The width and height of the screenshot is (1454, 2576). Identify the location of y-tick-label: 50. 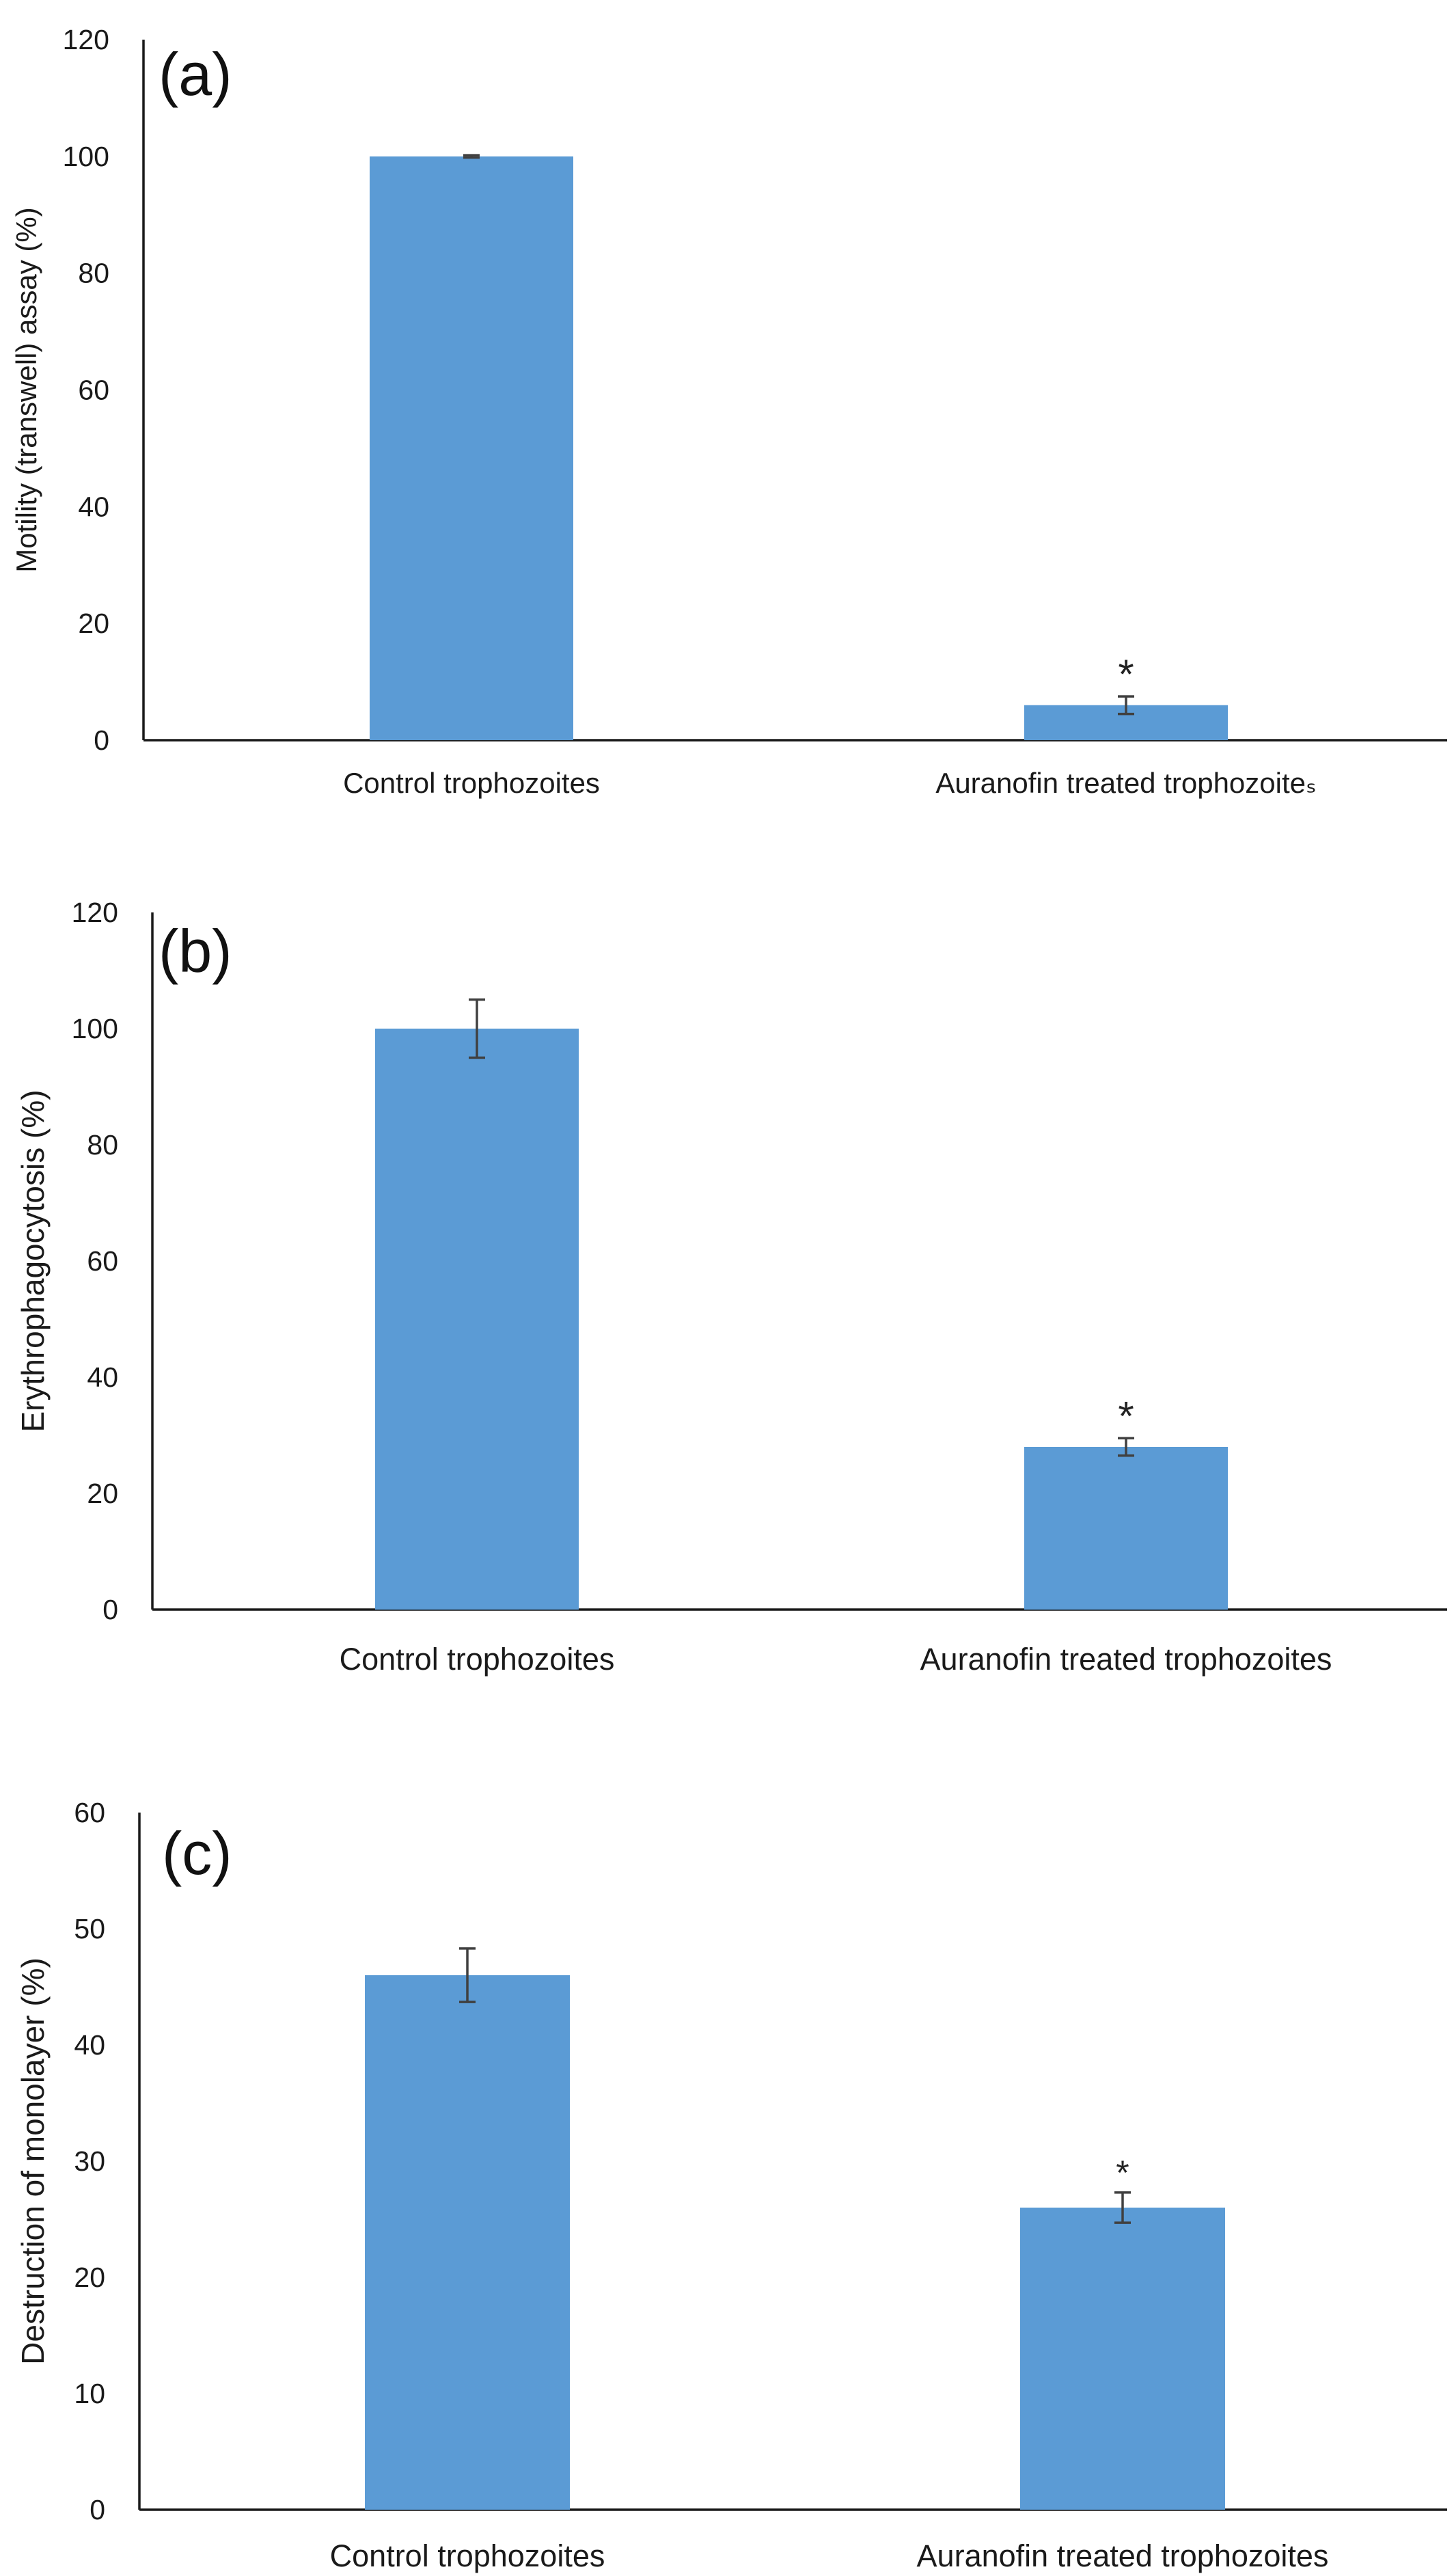
(89, 1929).